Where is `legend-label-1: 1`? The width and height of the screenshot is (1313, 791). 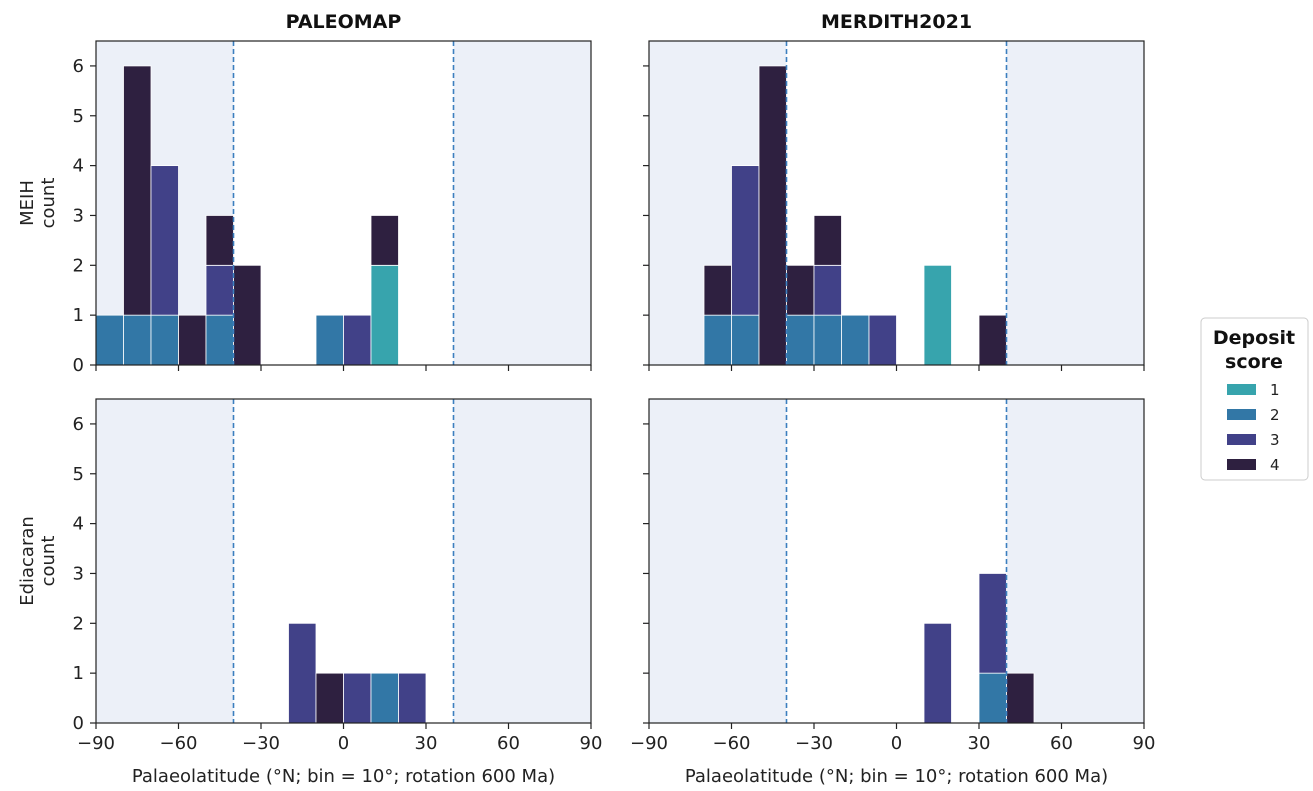
legend-label-1: 1 is located at coordinates (1275, 390).